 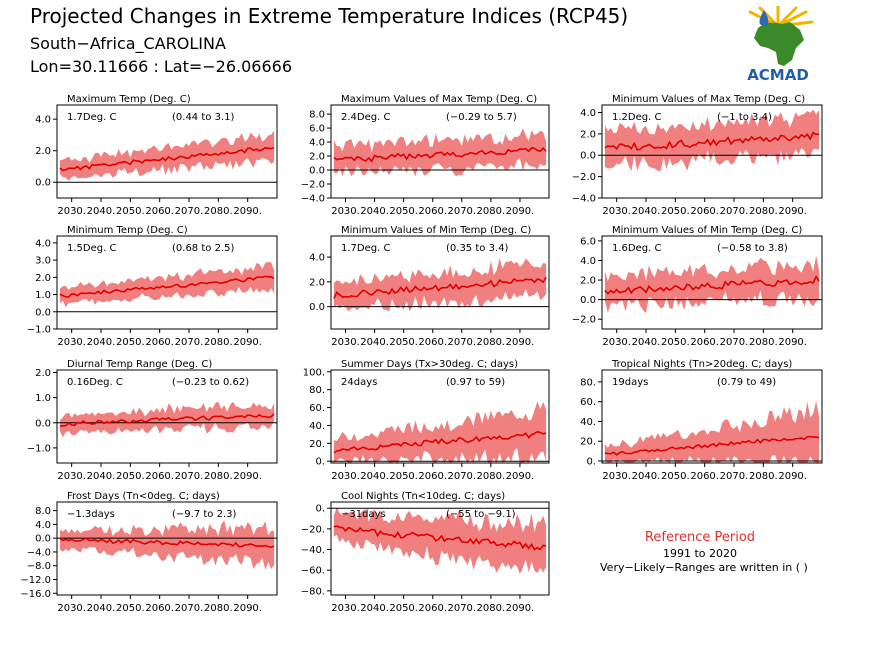 What do you see at coordinates (584, 177) in the screenshot?
I see `y-tick-label: −2.0` at bounding box center [584, 177].